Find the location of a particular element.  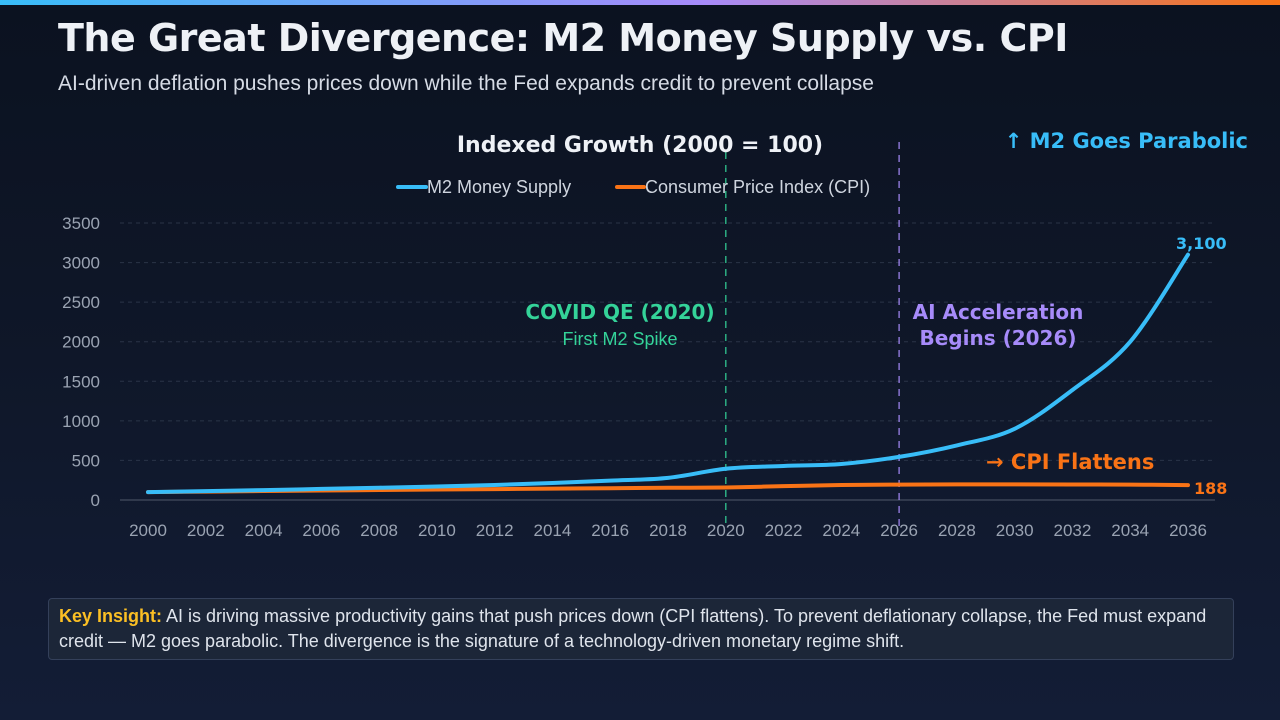

insight-label: Key Insight: is located at coordinates (111, 616).